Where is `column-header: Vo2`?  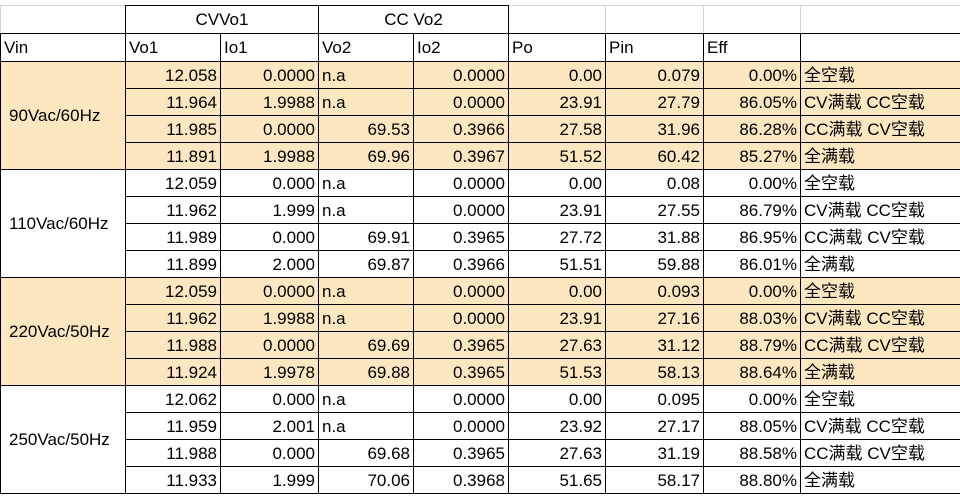
column-header: Vo2 is located at coordinates (366, 47).